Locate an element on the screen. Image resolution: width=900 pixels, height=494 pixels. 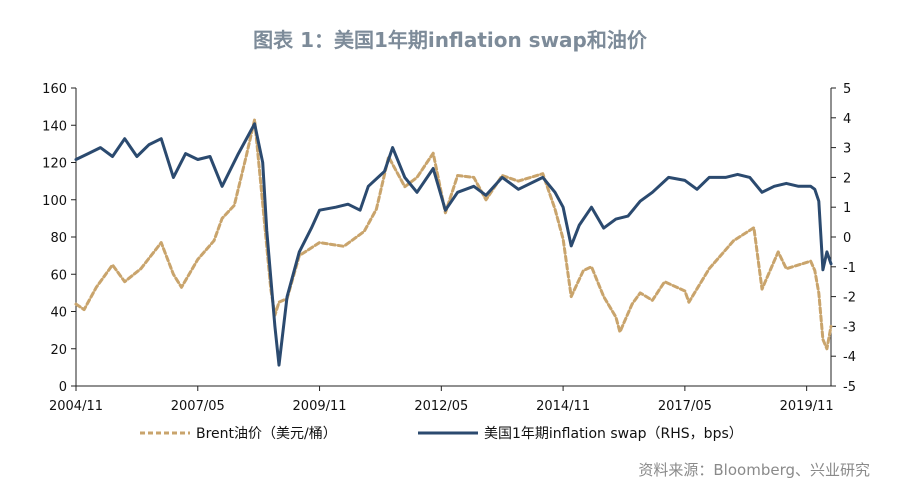
x-axis-tick-label: 2004/11 is located at coordinates (76, 406).